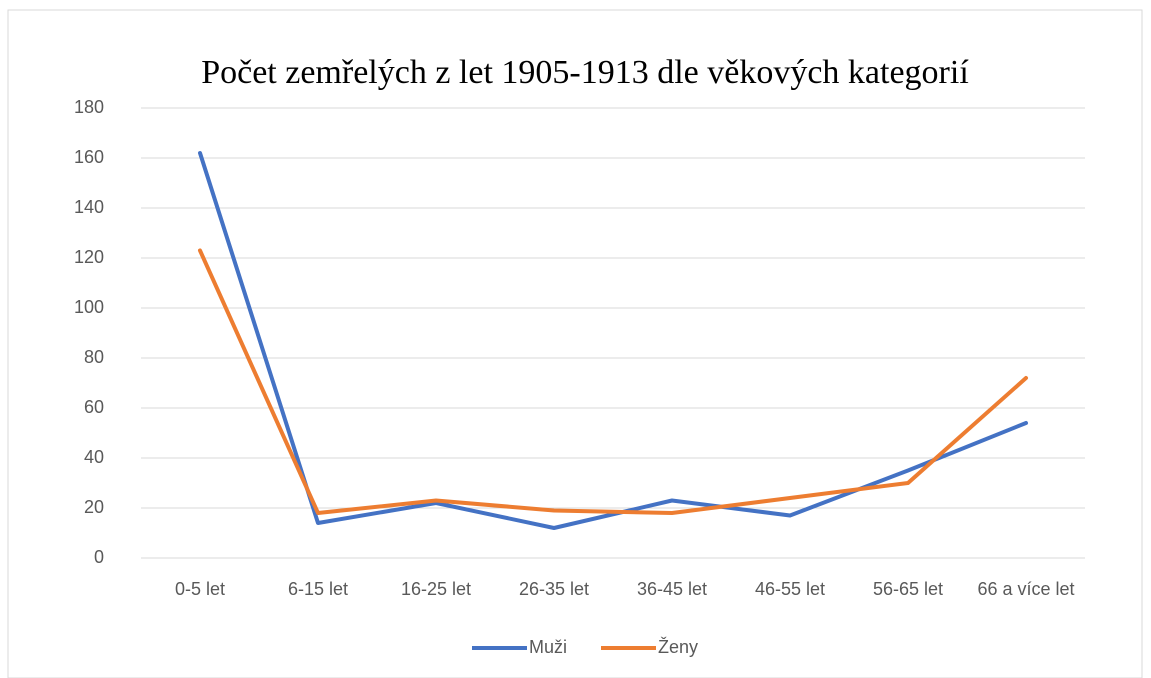 This screenshot has width=1151, height=678. Describe the element at coordinates (318, 589) in the screenshot. I see `x-tick-label: 6-15 let` at that location.